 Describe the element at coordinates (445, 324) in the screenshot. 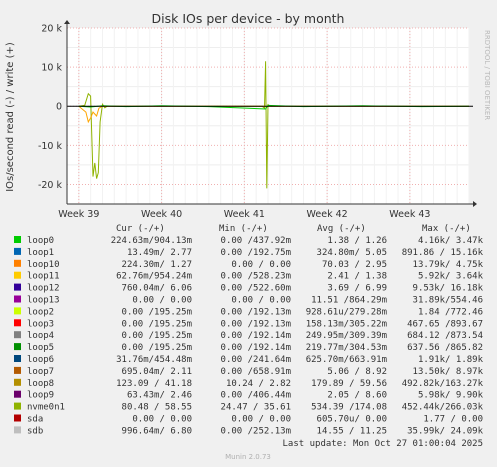

I see `legend-max: 467.65 /893.67` at that location.